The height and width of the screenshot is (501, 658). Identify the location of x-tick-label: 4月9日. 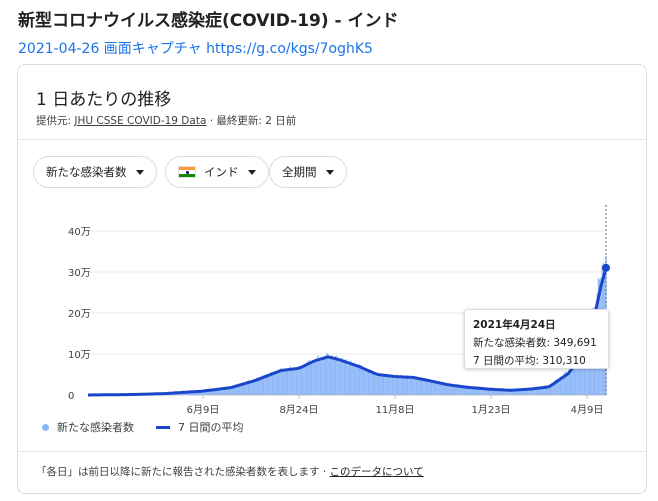
(587, 410).